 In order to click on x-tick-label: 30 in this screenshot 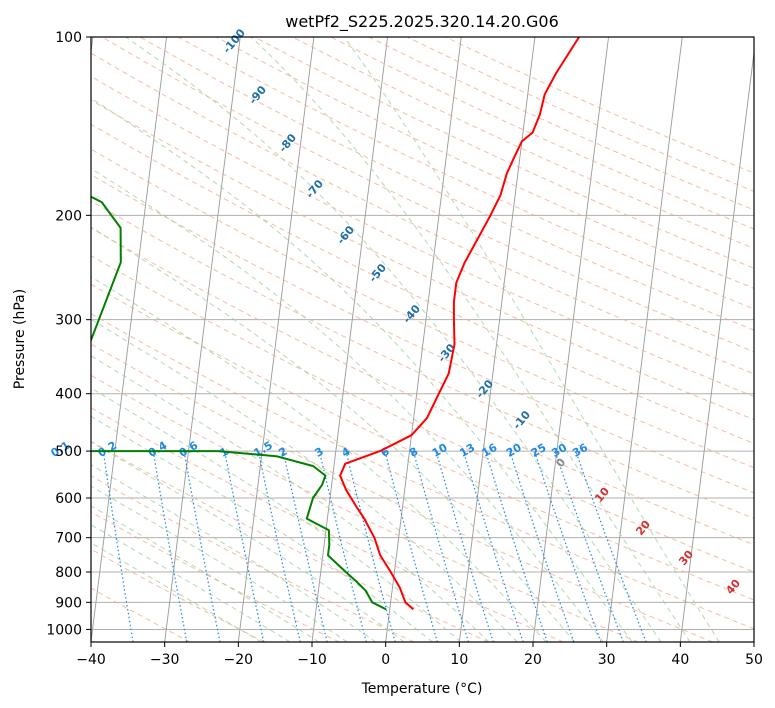, I will do `click(607, 660)`.